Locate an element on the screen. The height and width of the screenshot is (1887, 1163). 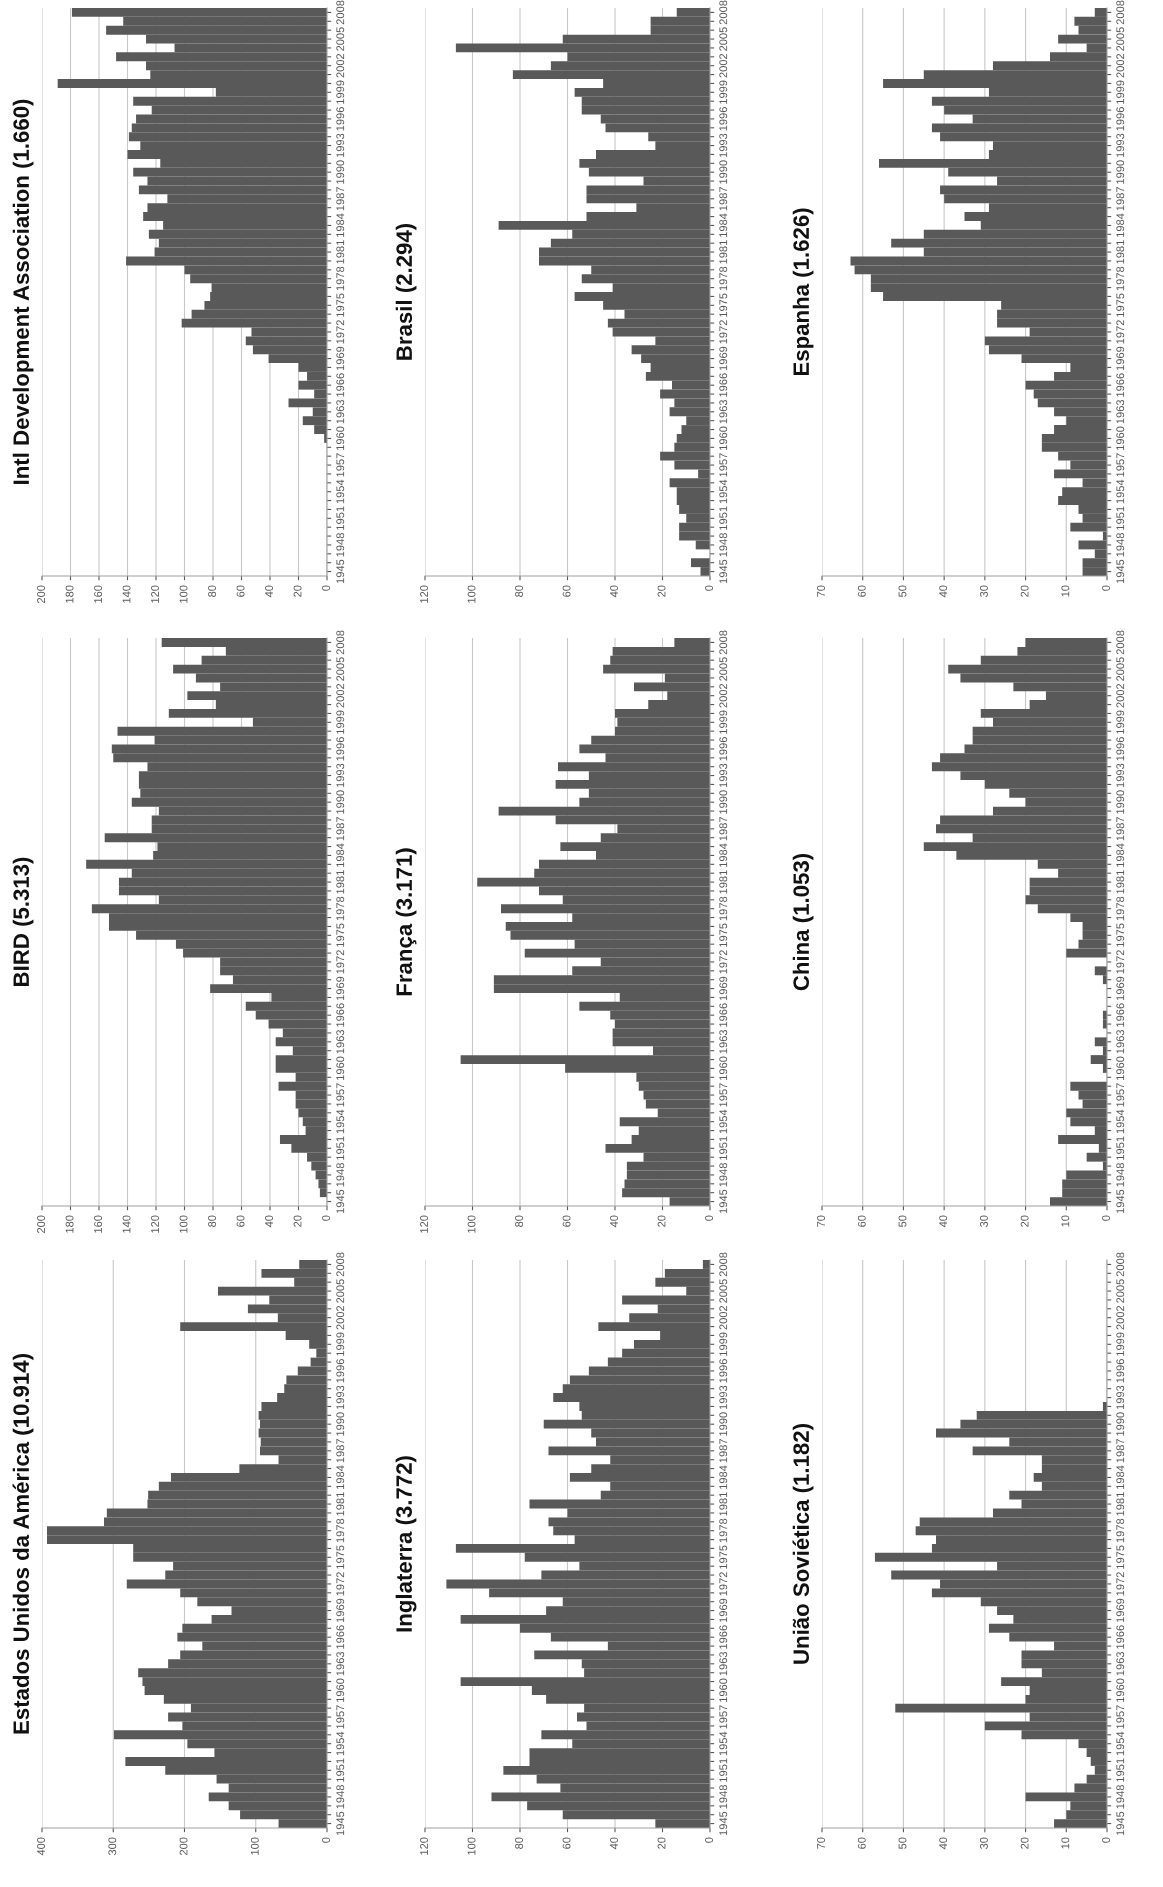
y-tick-label: 1966 is located at coordinates (340, 385).